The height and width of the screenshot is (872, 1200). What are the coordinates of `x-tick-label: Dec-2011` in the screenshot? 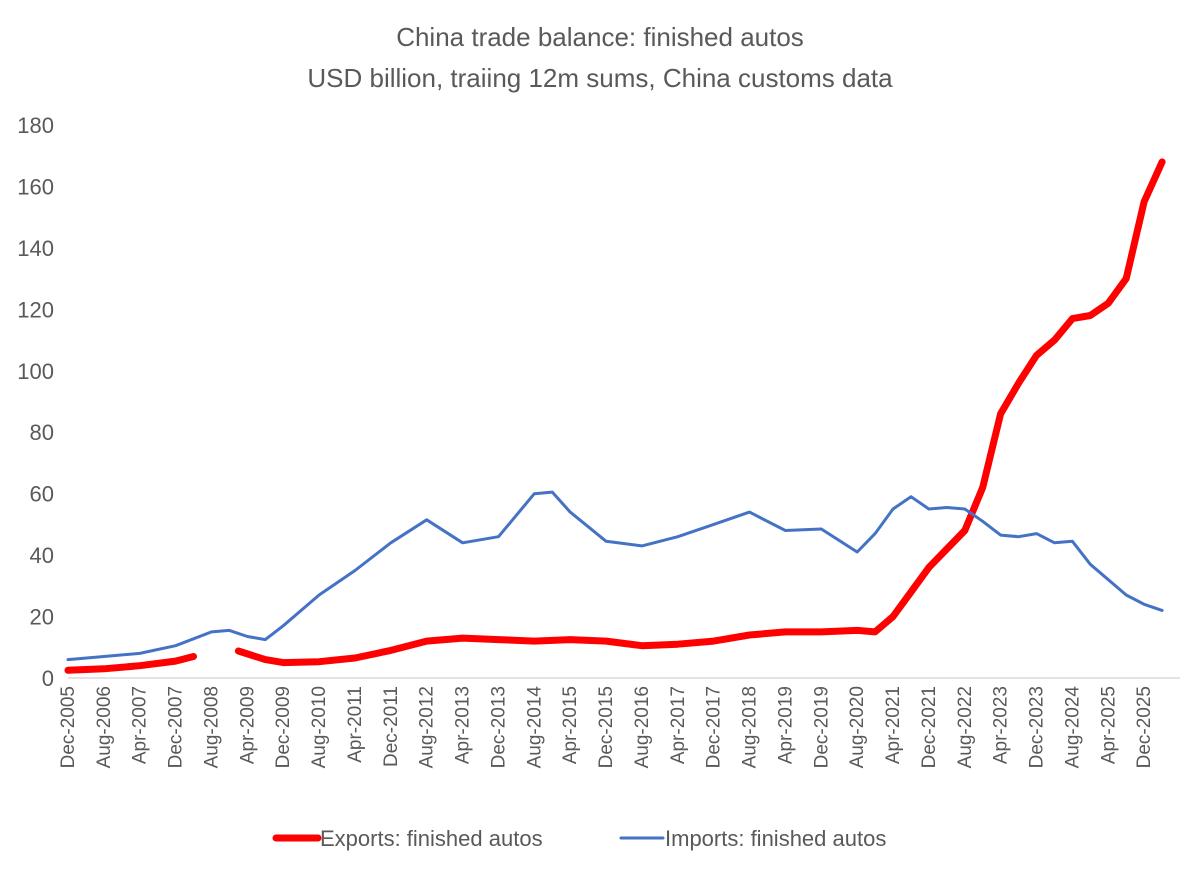 It's located at (391, 726).